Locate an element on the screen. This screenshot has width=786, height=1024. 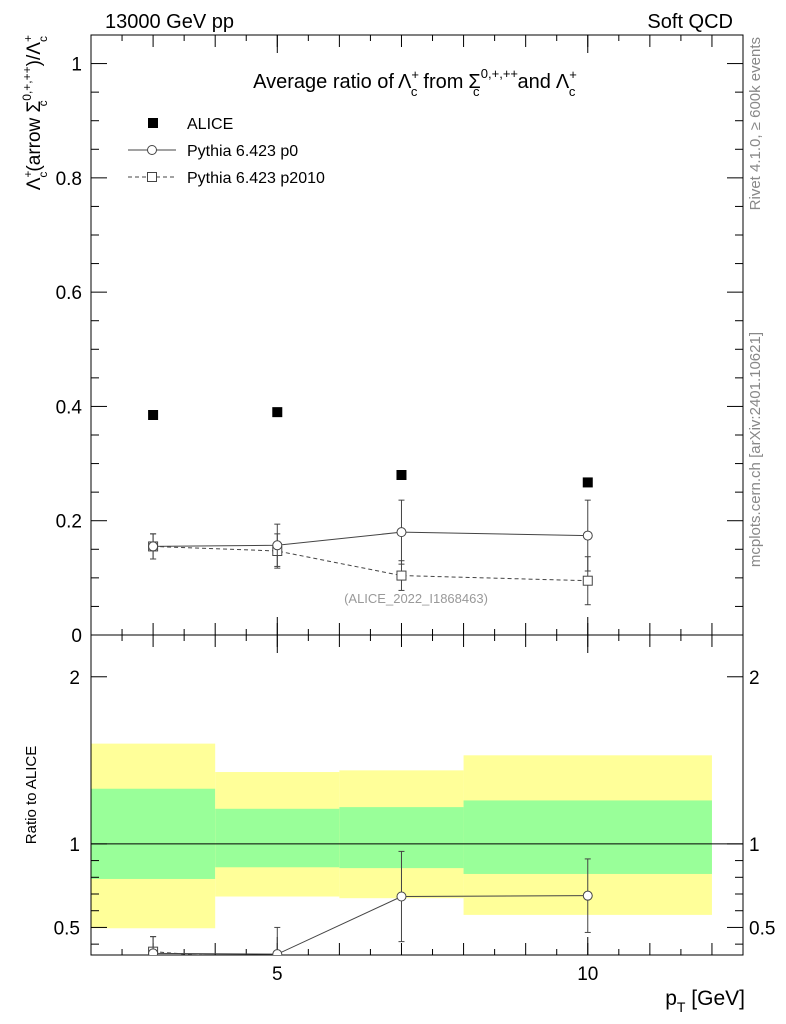
legend-p0-label: Pythia 6.423 p0 is located at coordinates (242, 151).